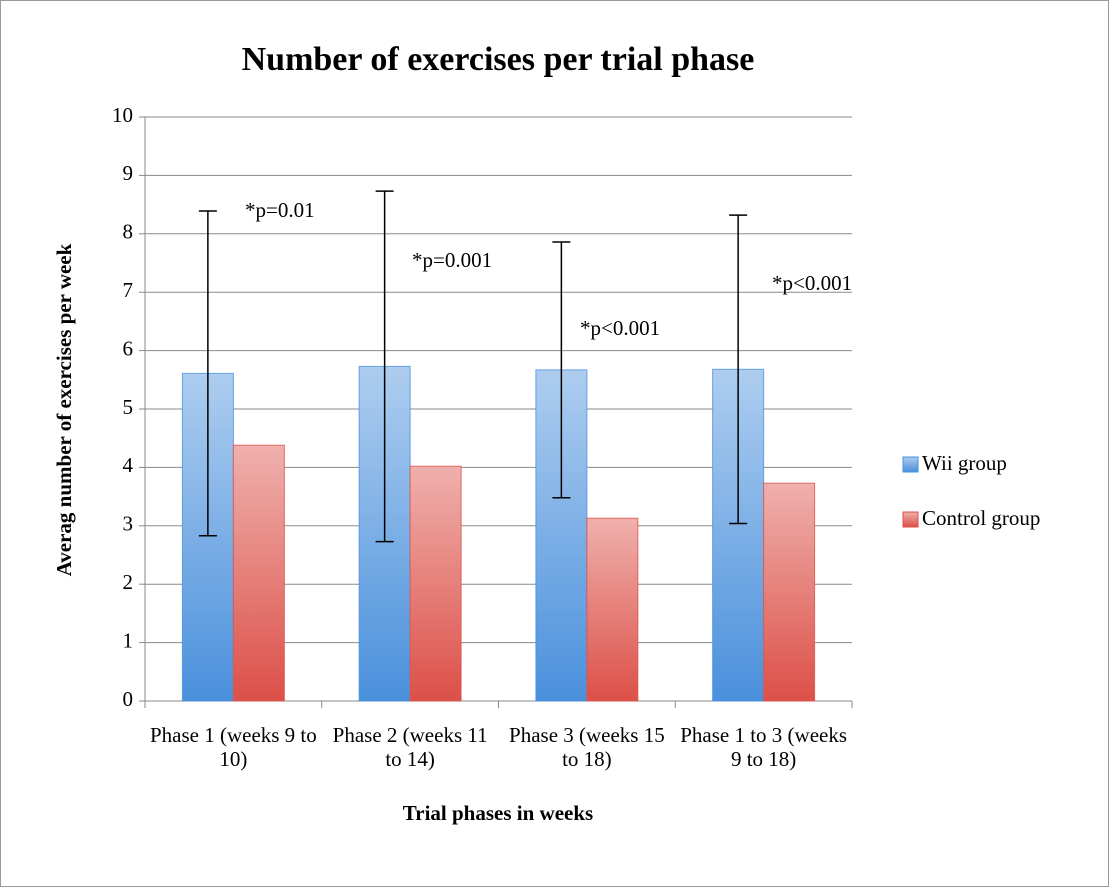 This screenshot has height=888, width=1110. What do you see at coordinates (410, 747) in the screenshot?
I see `x-tick-label: Phase 2 (weeks 11 to 14)` at bounding box center [410, 747].